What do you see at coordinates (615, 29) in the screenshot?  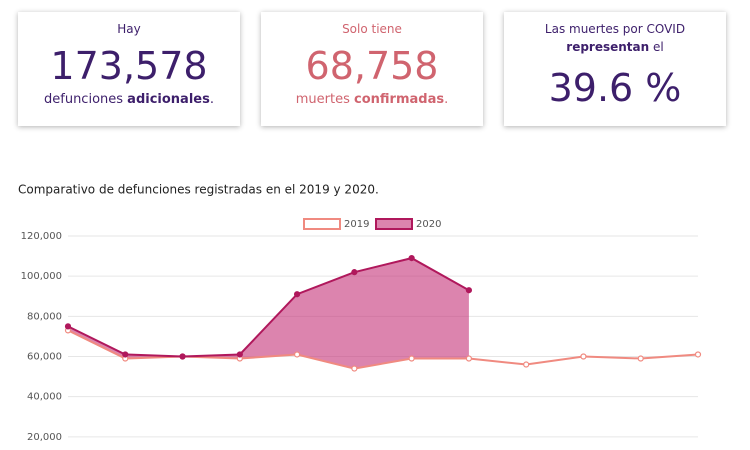 I see `text: Las muertes por COVID` at bounding box center [615, 29].